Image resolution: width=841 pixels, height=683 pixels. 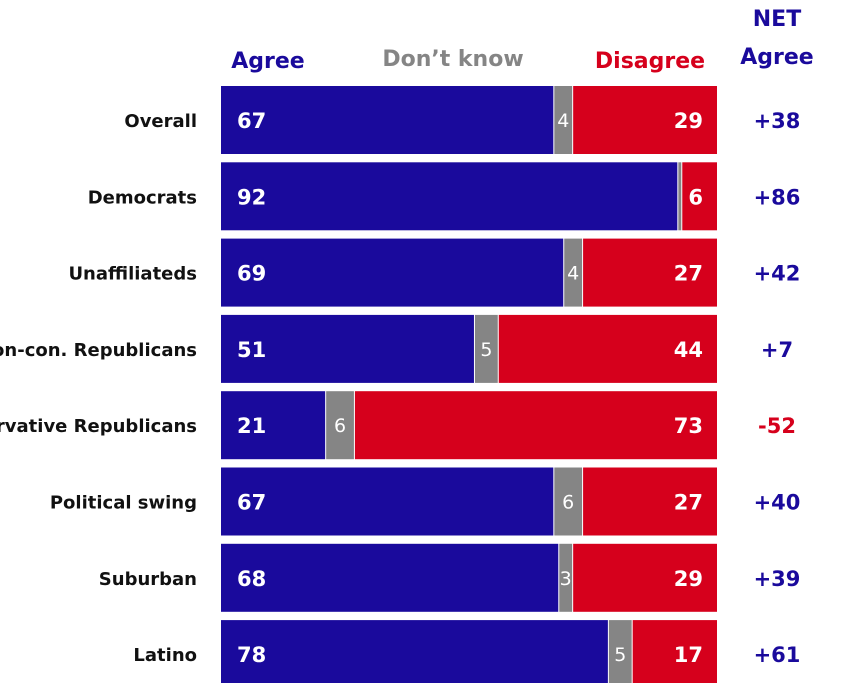 What do you see at coordinates (251, 655) in the screenshot?
I see `agree-value-label: 78` at bounding box center [251, 655].